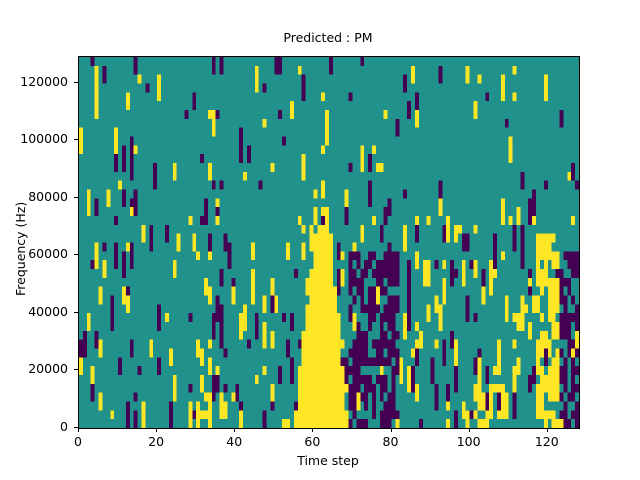 This screenshot has width=640, height=480. Describe the element at coordinates (328, 37) in the screenshot. I see `page-title: Predicted : PM` at that location.